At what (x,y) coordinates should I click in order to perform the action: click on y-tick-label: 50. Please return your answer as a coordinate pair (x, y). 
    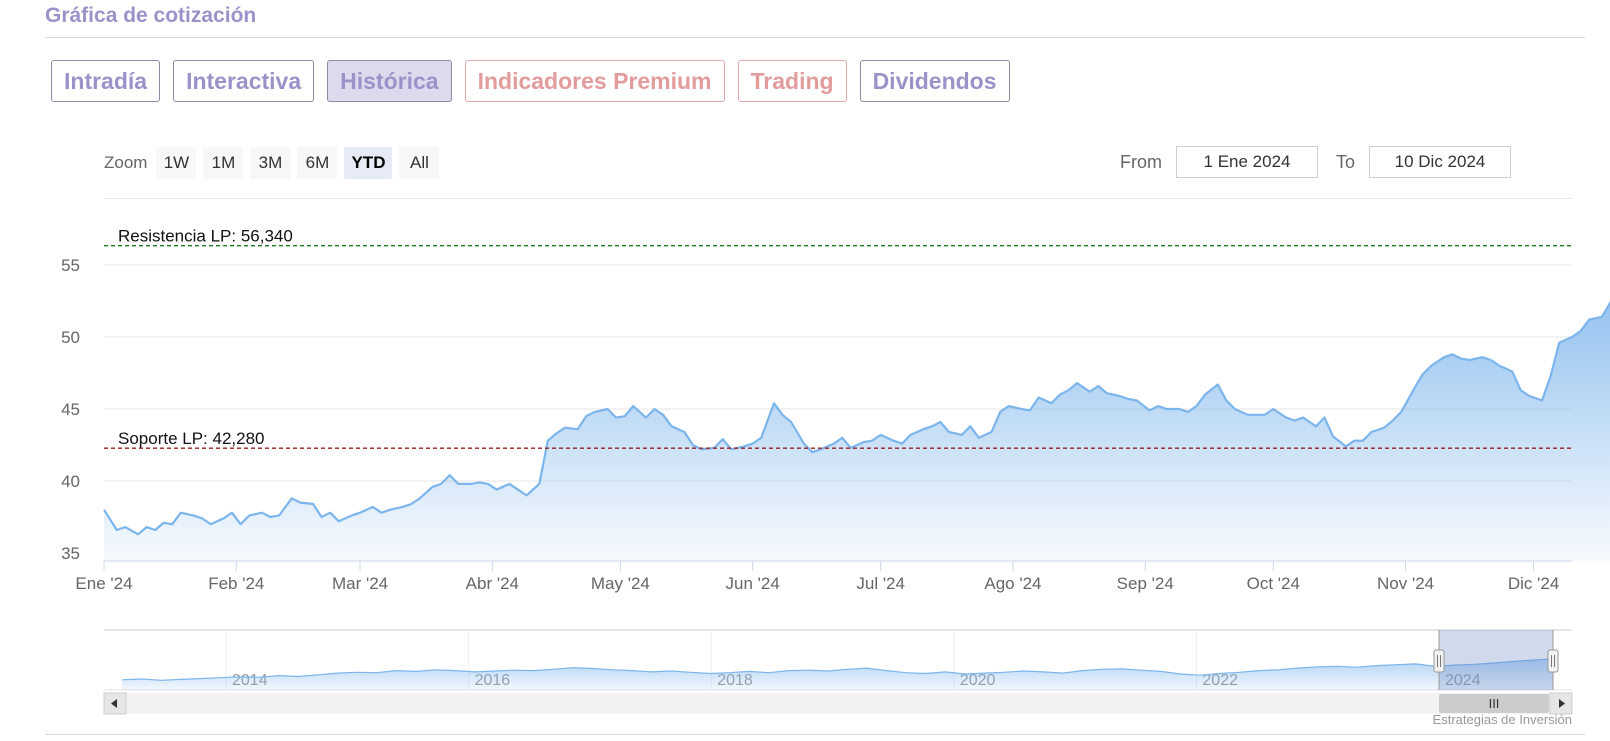
    Looking at the image, I should click on (70, 337).